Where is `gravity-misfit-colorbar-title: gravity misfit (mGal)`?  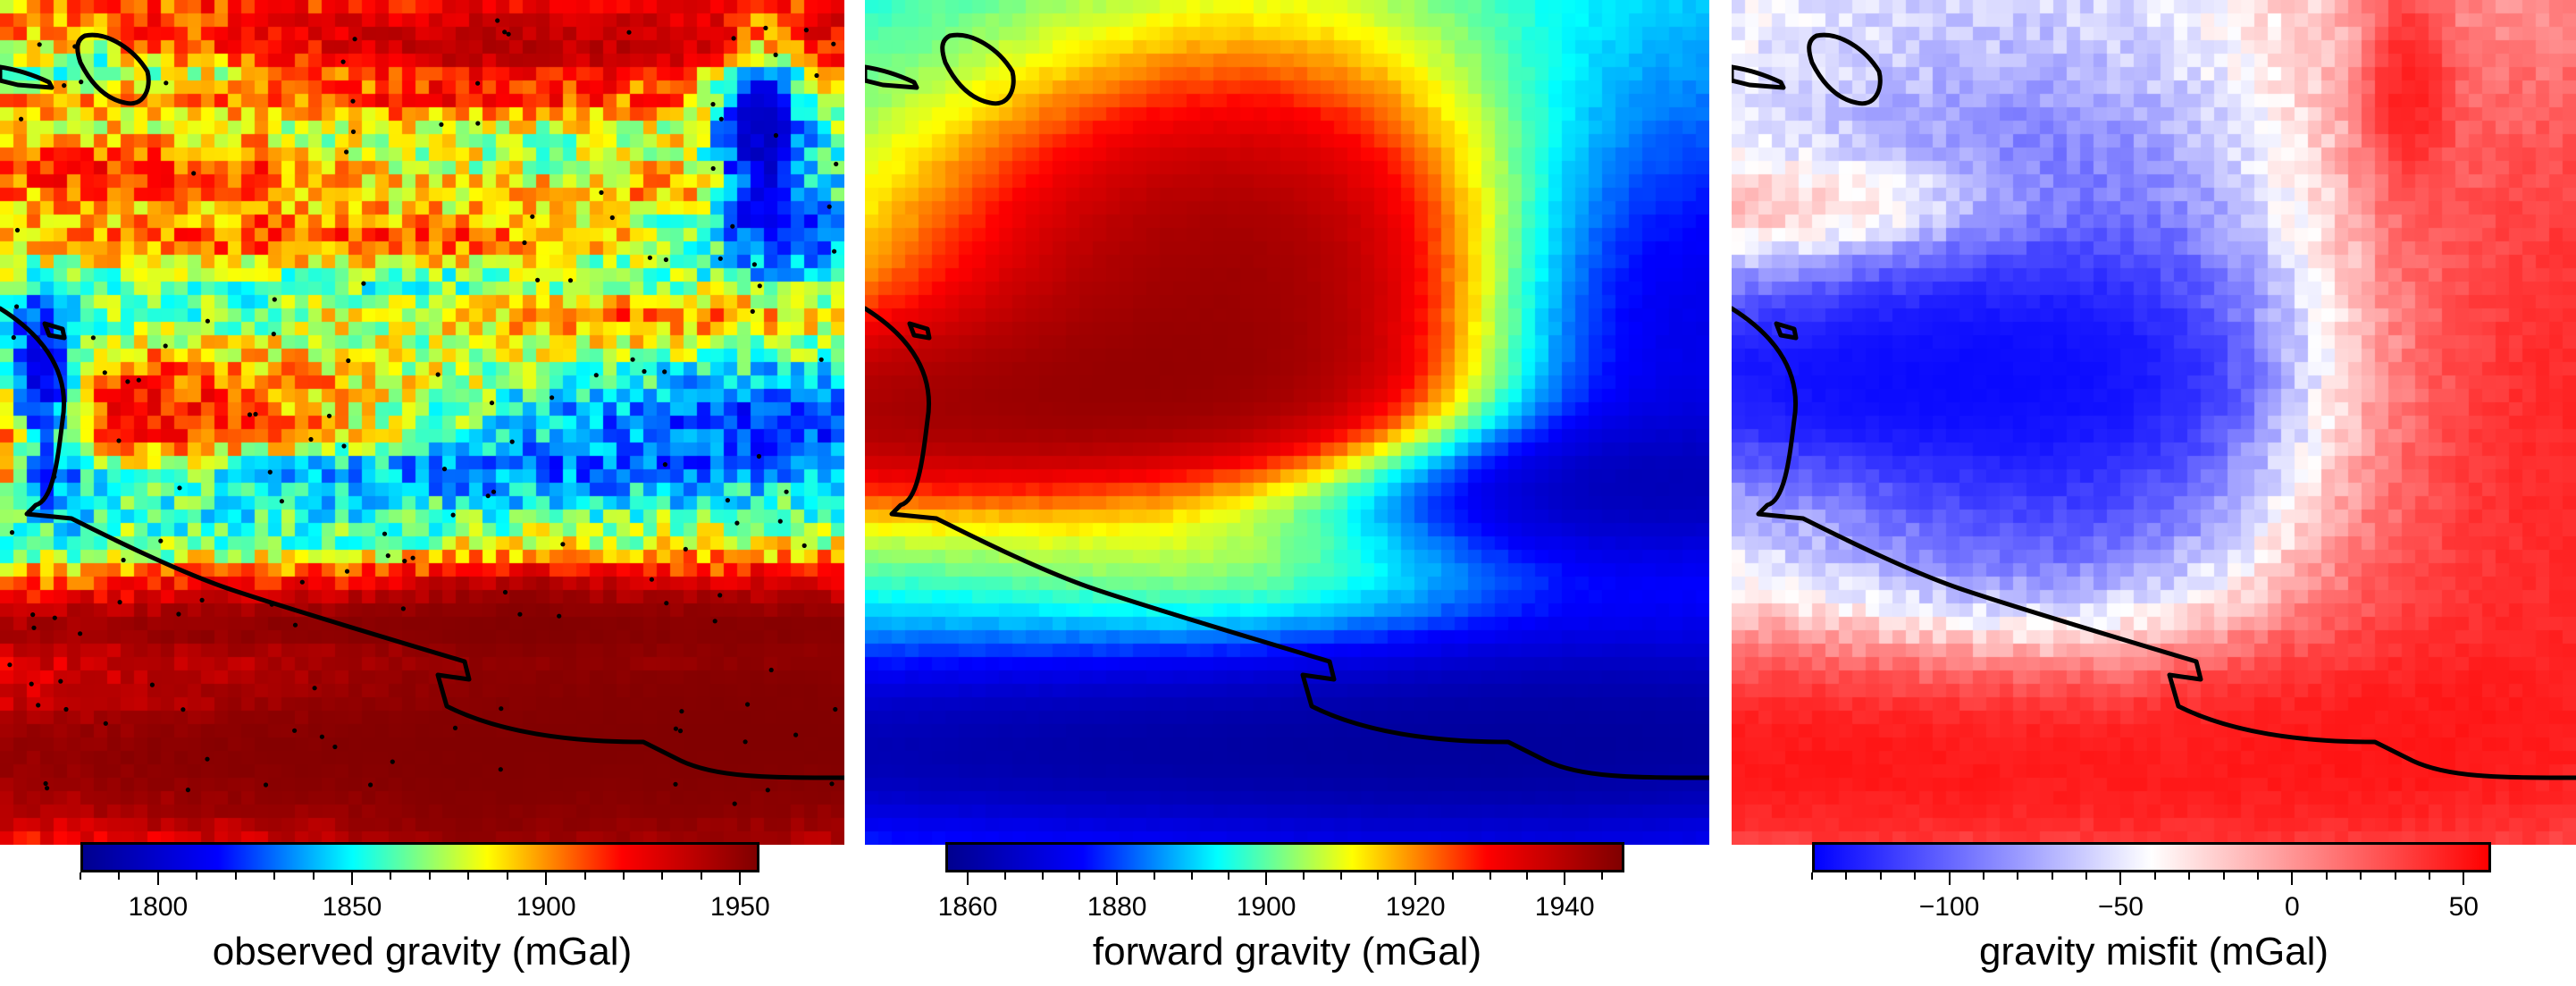 gravity-misfit-colorbar-title: gravity misfit (mGal) is located at coordinates (2153, 952).